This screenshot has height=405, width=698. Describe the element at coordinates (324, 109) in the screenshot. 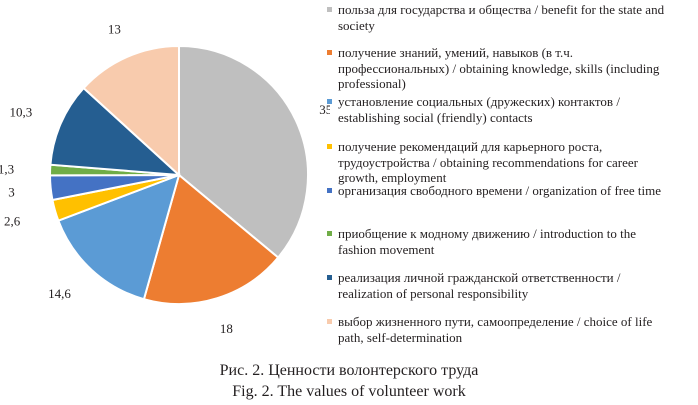

I see `pie-value-label-1: 35,4` at that location.